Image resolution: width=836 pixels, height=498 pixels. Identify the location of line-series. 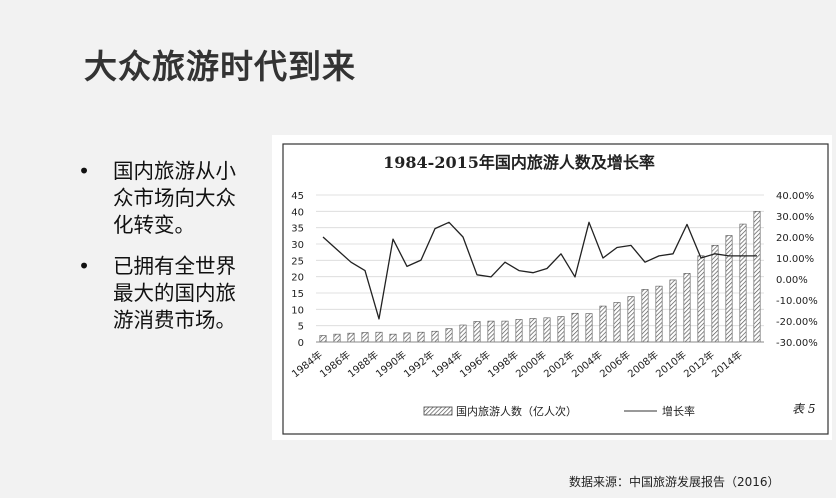
(539, 270).